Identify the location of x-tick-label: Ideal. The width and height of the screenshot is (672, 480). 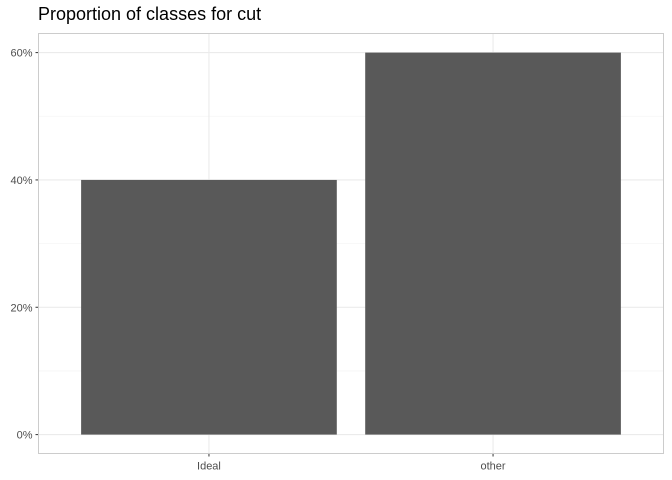
(209, 467).